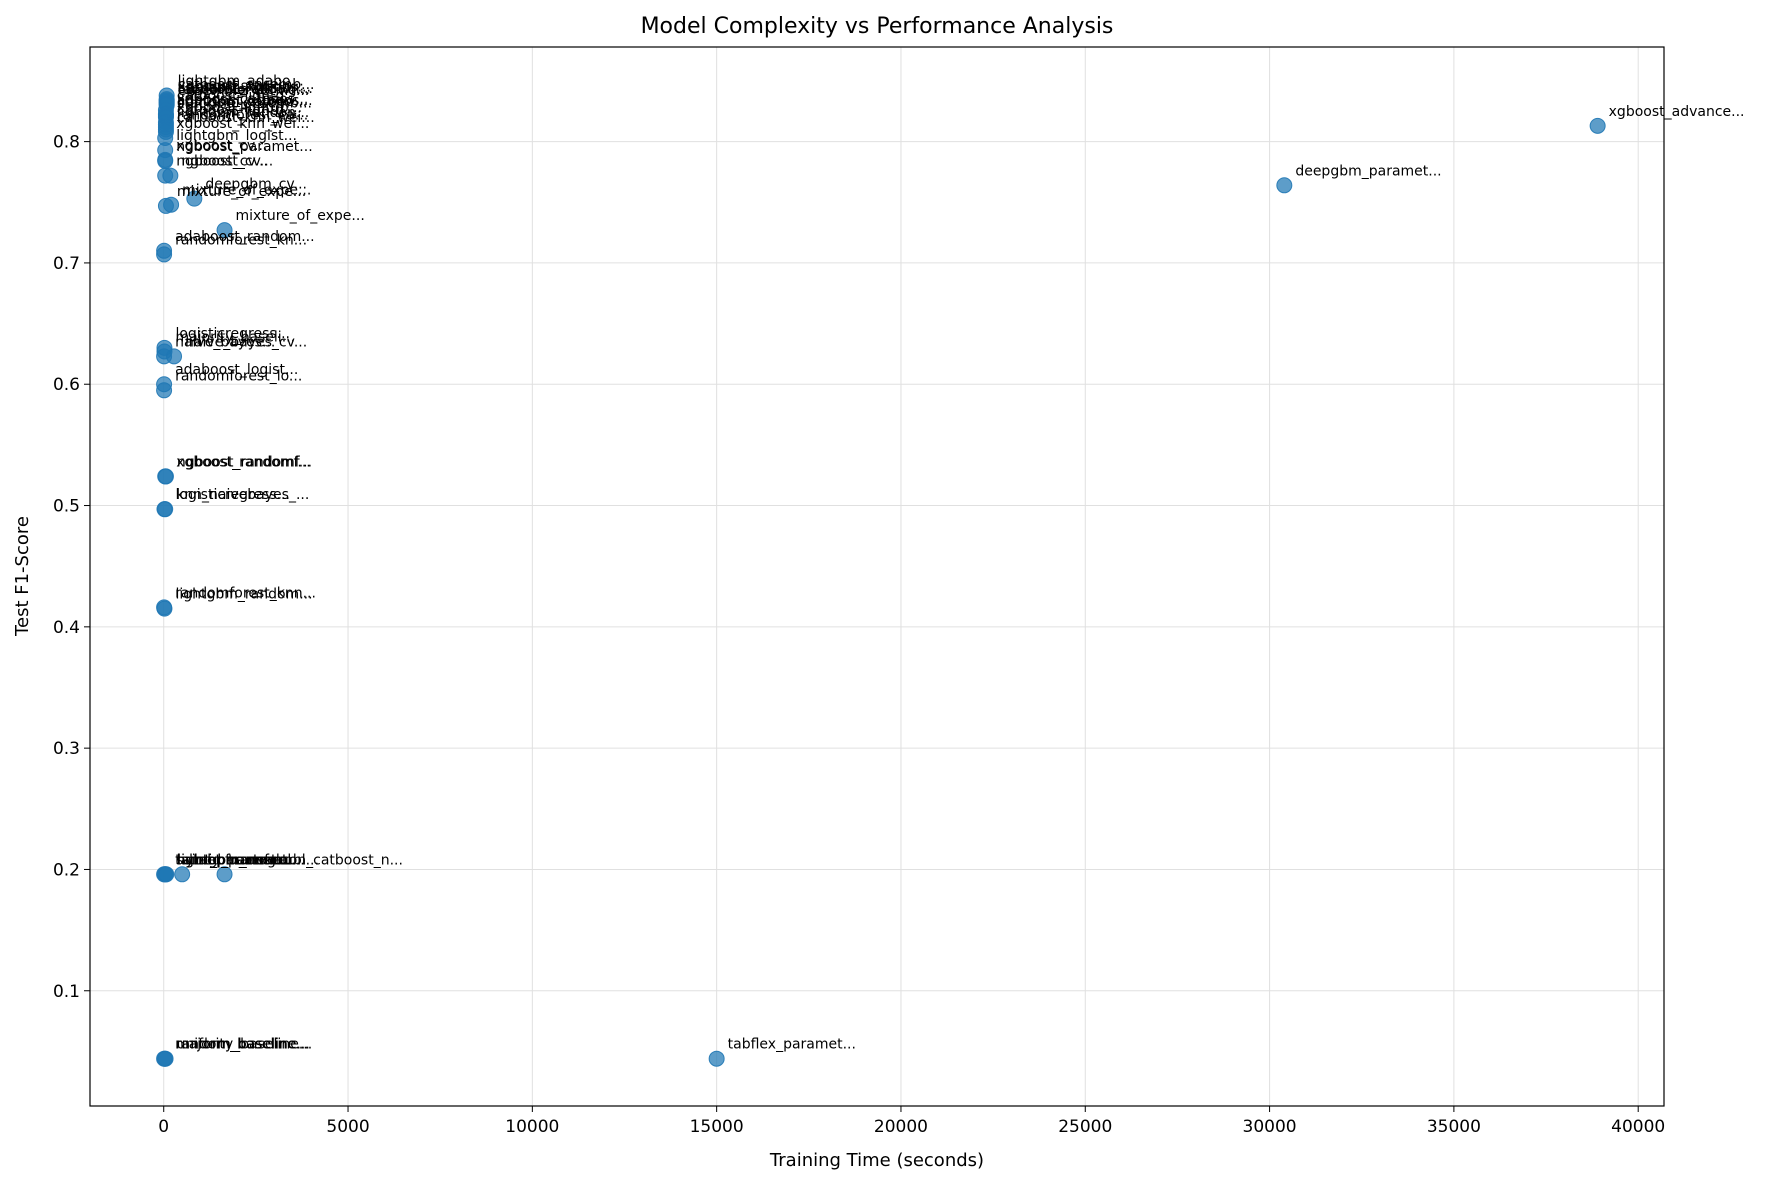  Describe the element at coordinates (347, 1127) in the screenshot. I see `x-tick-label: 5000` at that location.